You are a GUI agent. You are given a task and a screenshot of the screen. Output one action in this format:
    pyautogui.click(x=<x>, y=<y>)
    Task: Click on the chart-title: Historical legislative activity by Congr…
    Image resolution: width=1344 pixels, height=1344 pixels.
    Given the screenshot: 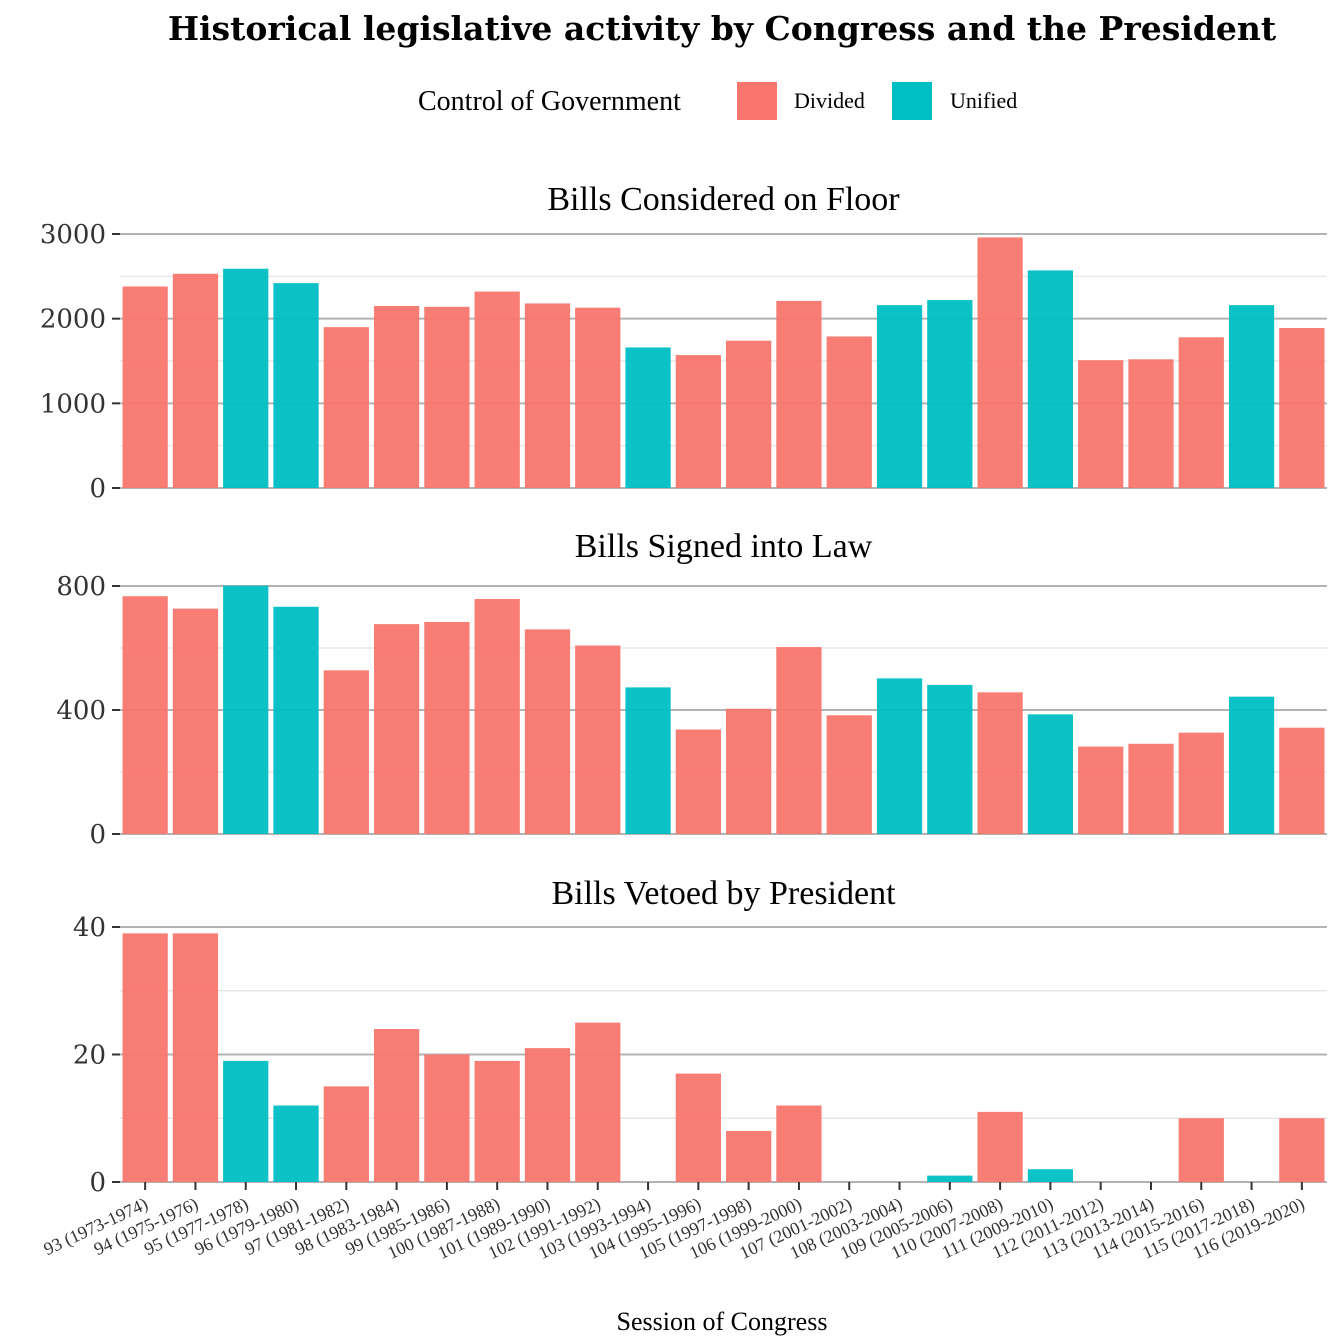 What is the action you would take?
    pyautogui.click(x=722, y=28)
    